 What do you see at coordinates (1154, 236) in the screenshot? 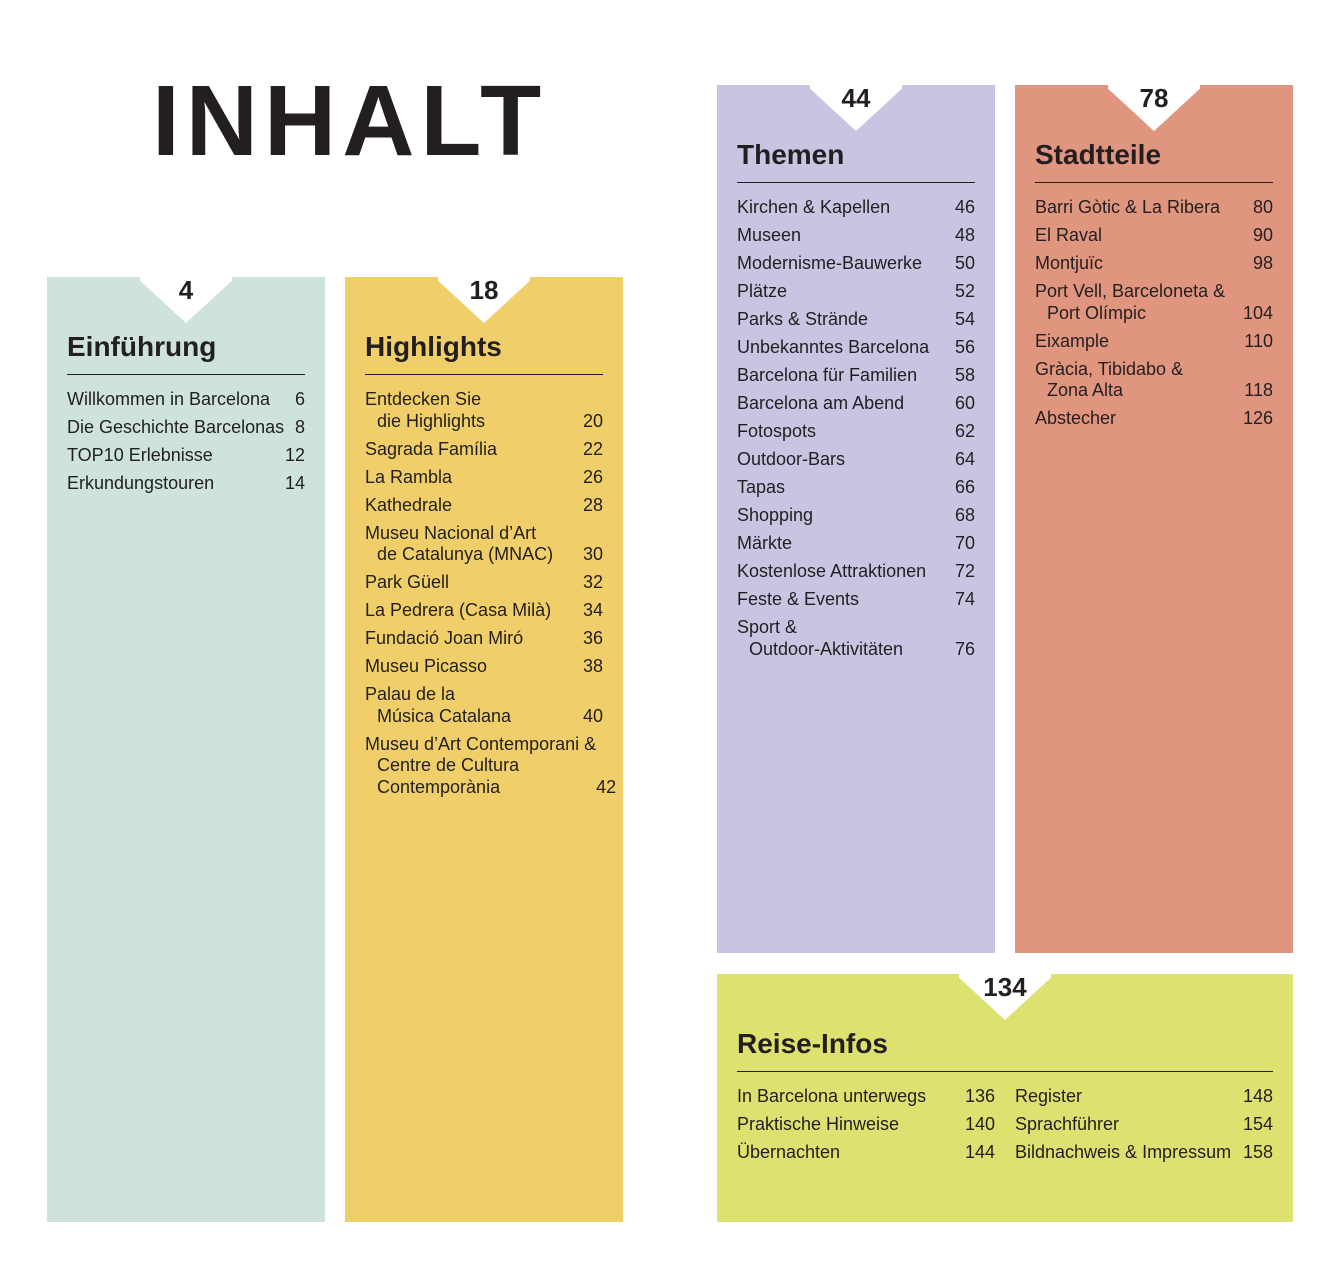
I see `toc-entry: El Raval 90` at bounding box center [1154, 236].